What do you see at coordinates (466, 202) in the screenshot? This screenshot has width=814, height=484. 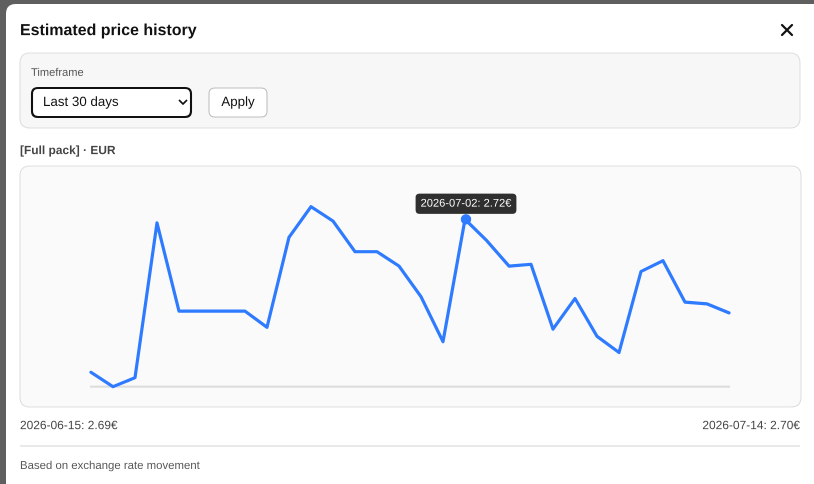 I see `annotation: 2026-07-02: 2.72€` at bounding box center [466, 202].